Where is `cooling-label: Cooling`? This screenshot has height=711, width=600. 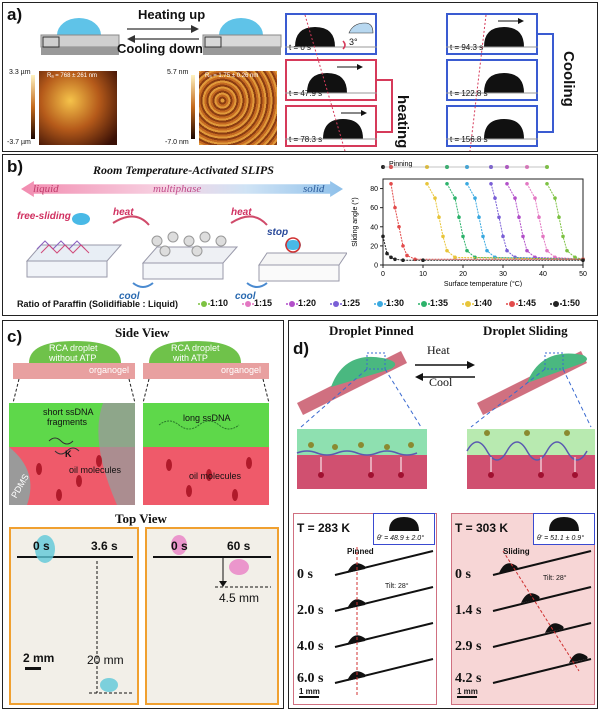 cooling-label: Cooling is located at coordinates (568, 79).